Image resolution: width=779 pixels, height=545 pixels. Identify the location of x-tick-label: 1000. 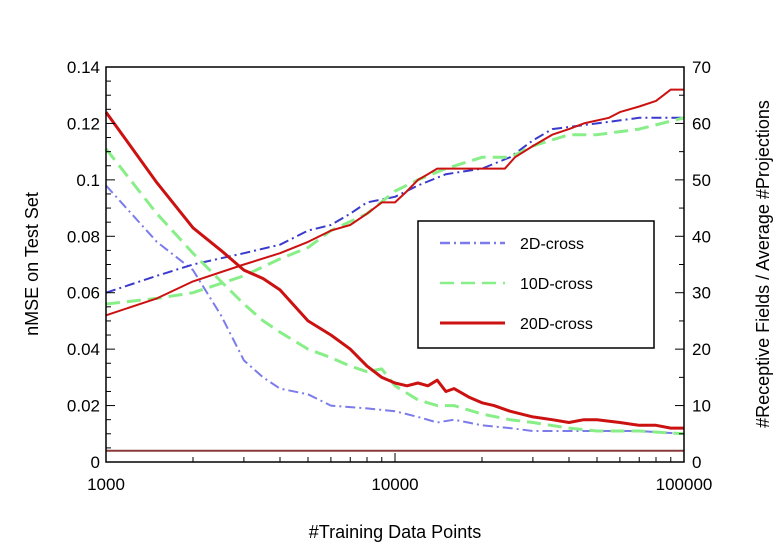
(106, 484).